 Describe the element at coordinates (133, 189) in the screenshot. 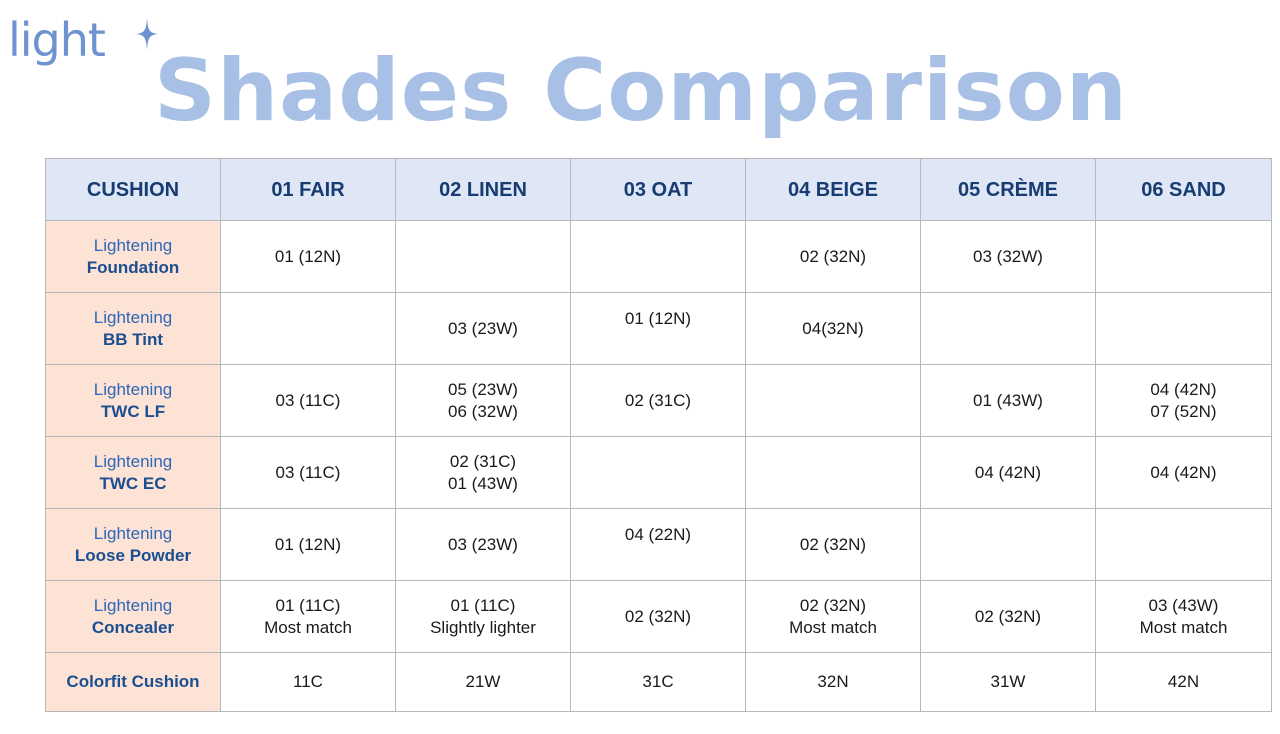

I see `corner-header: CUSHION` at that location.